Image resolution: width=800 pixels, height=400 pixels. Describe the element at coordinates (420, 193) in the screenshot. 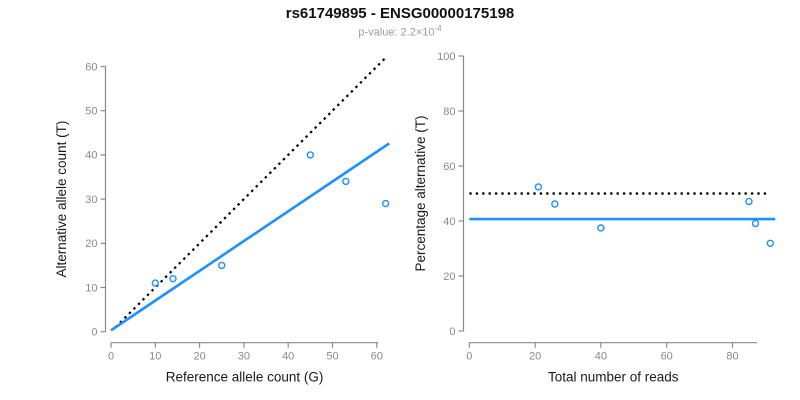

I see `y-axis-title: Percentage alternative (T)` at that location.